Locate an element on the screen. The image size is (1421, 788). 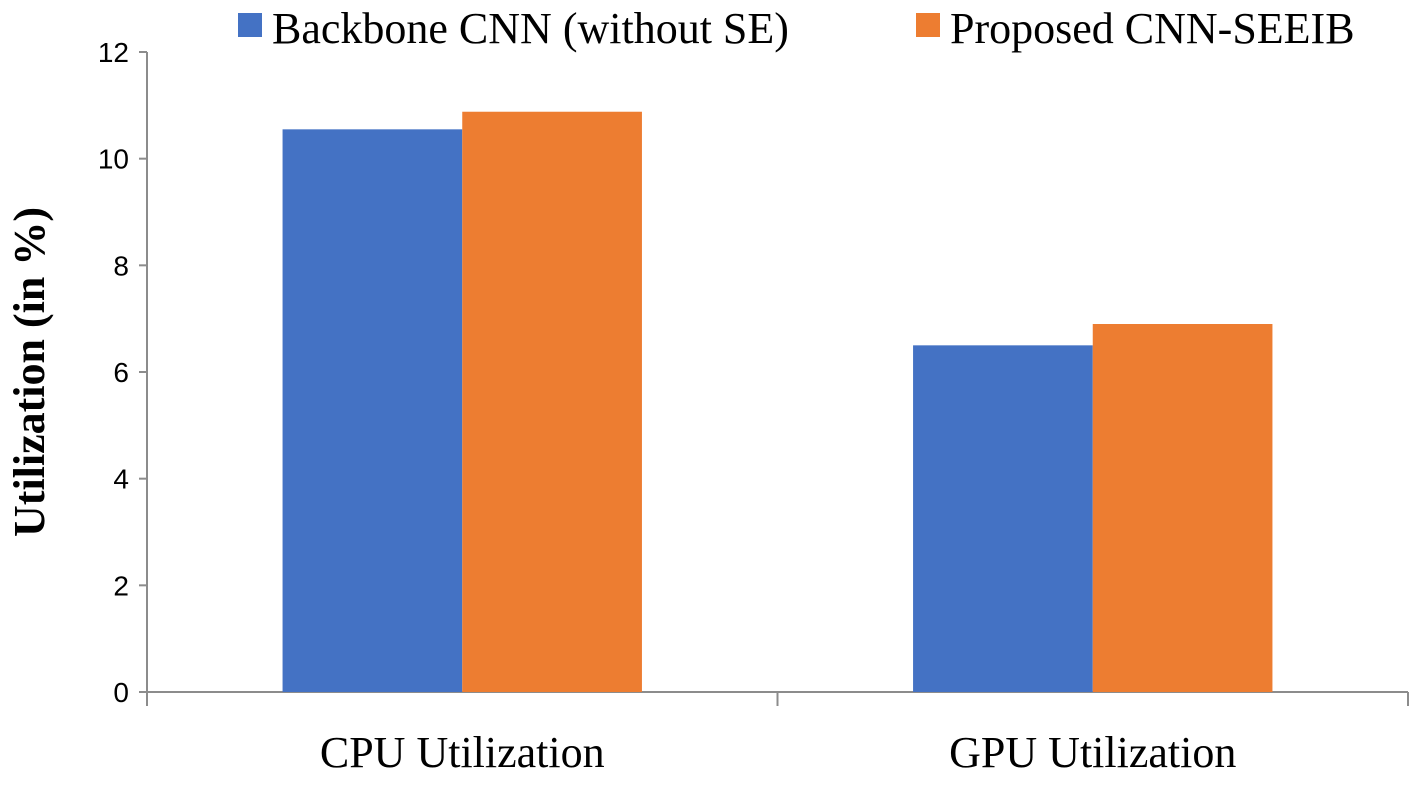
legend-swatch-proposed is located at coordinates (928, 25).